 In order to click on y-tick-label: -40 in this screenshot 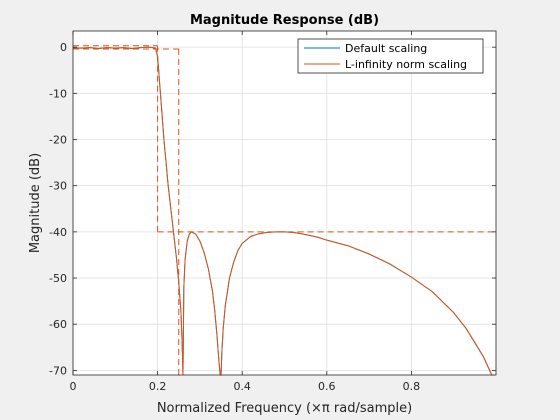, I will do `click(58, 232)`.